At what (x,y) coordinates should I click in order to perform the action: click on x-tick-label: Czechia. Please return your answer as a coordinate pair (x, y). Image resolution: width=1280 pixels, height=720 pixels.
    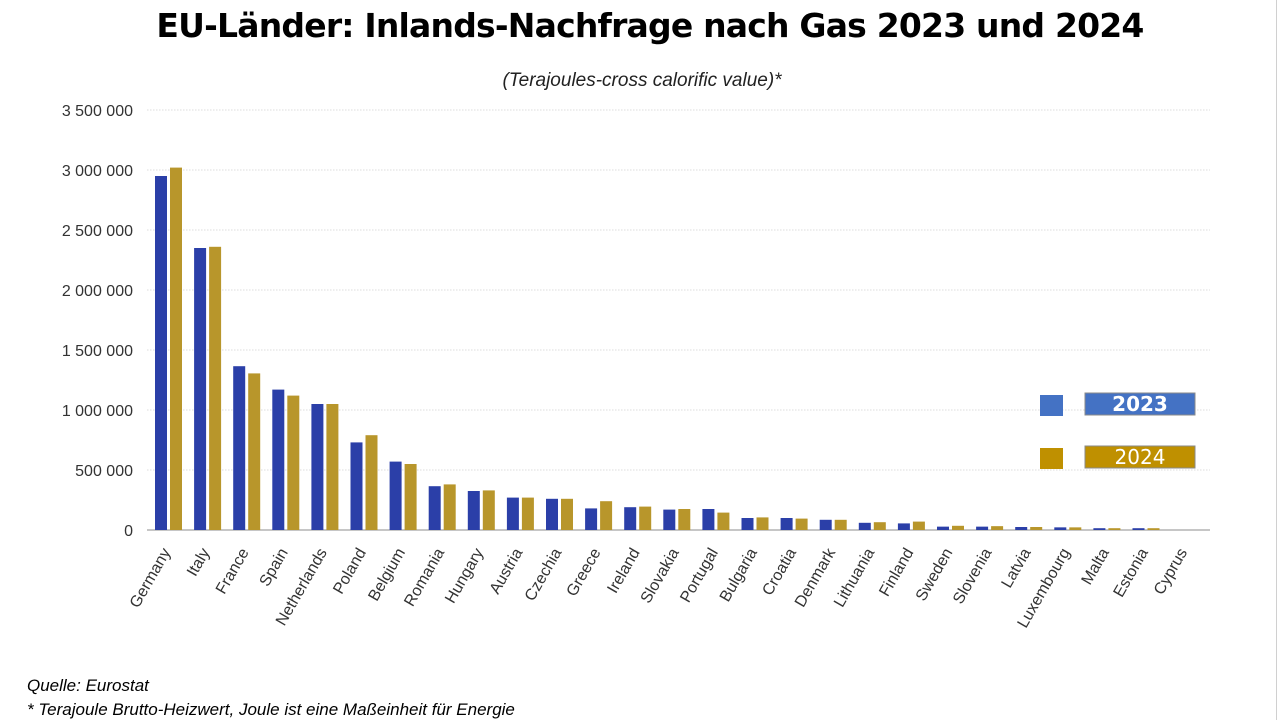
    Looking at the image, I should click on (544, 574).